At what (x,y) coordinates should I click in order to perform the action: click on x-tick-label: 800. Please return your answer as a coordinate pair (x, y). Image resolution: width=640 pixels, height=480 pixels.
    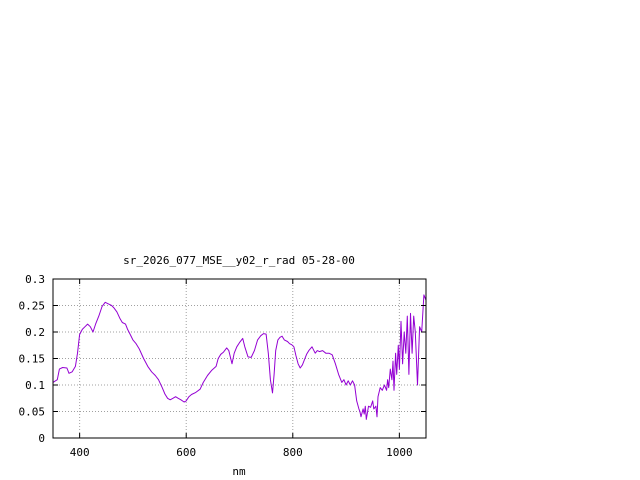
    Looking at the image, I should click on (293, 452).